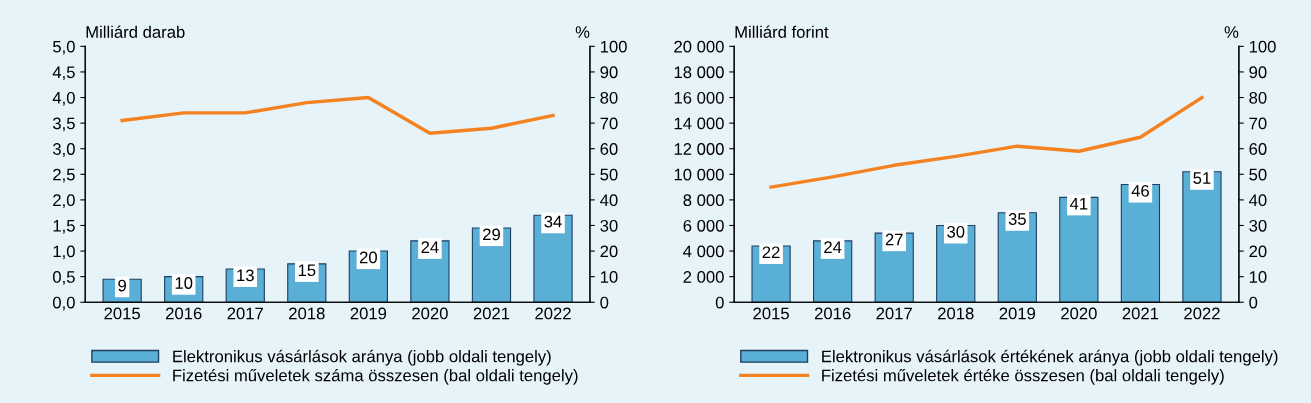  I want to click on y-tick-label: 4 000, so click(703, 251).